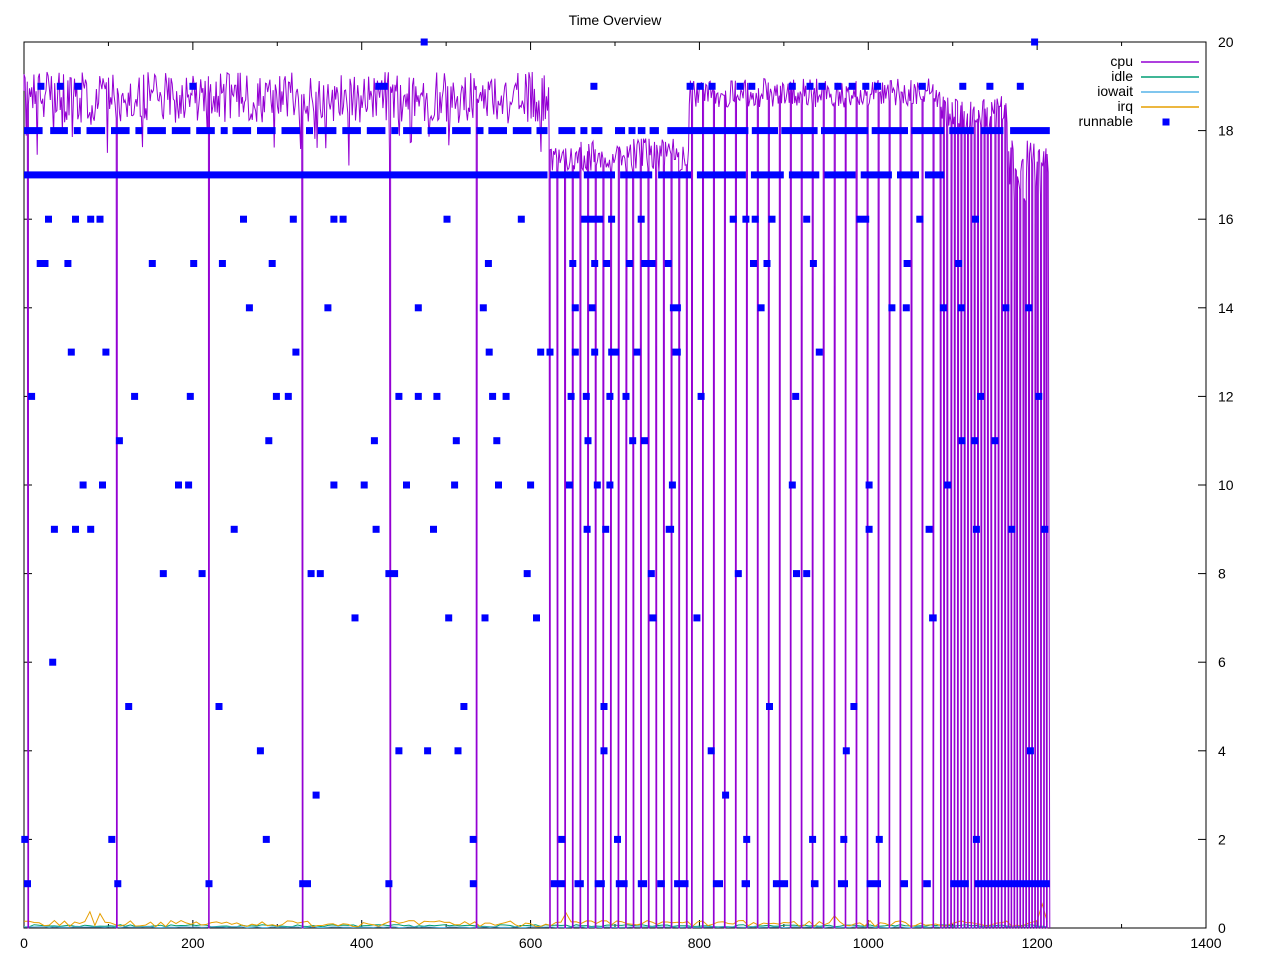  I want to click on y-tick-label: 4, so click(1222, 751).